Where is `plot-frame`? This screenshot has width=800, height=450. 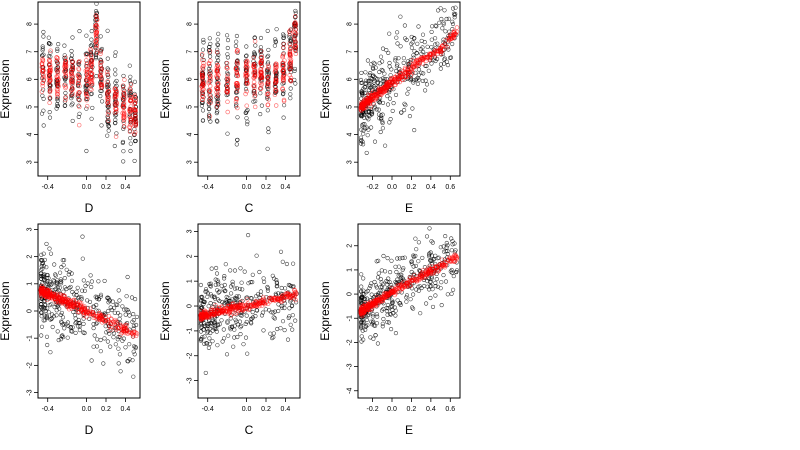
plot-frame is located at coordinates (249, 311).